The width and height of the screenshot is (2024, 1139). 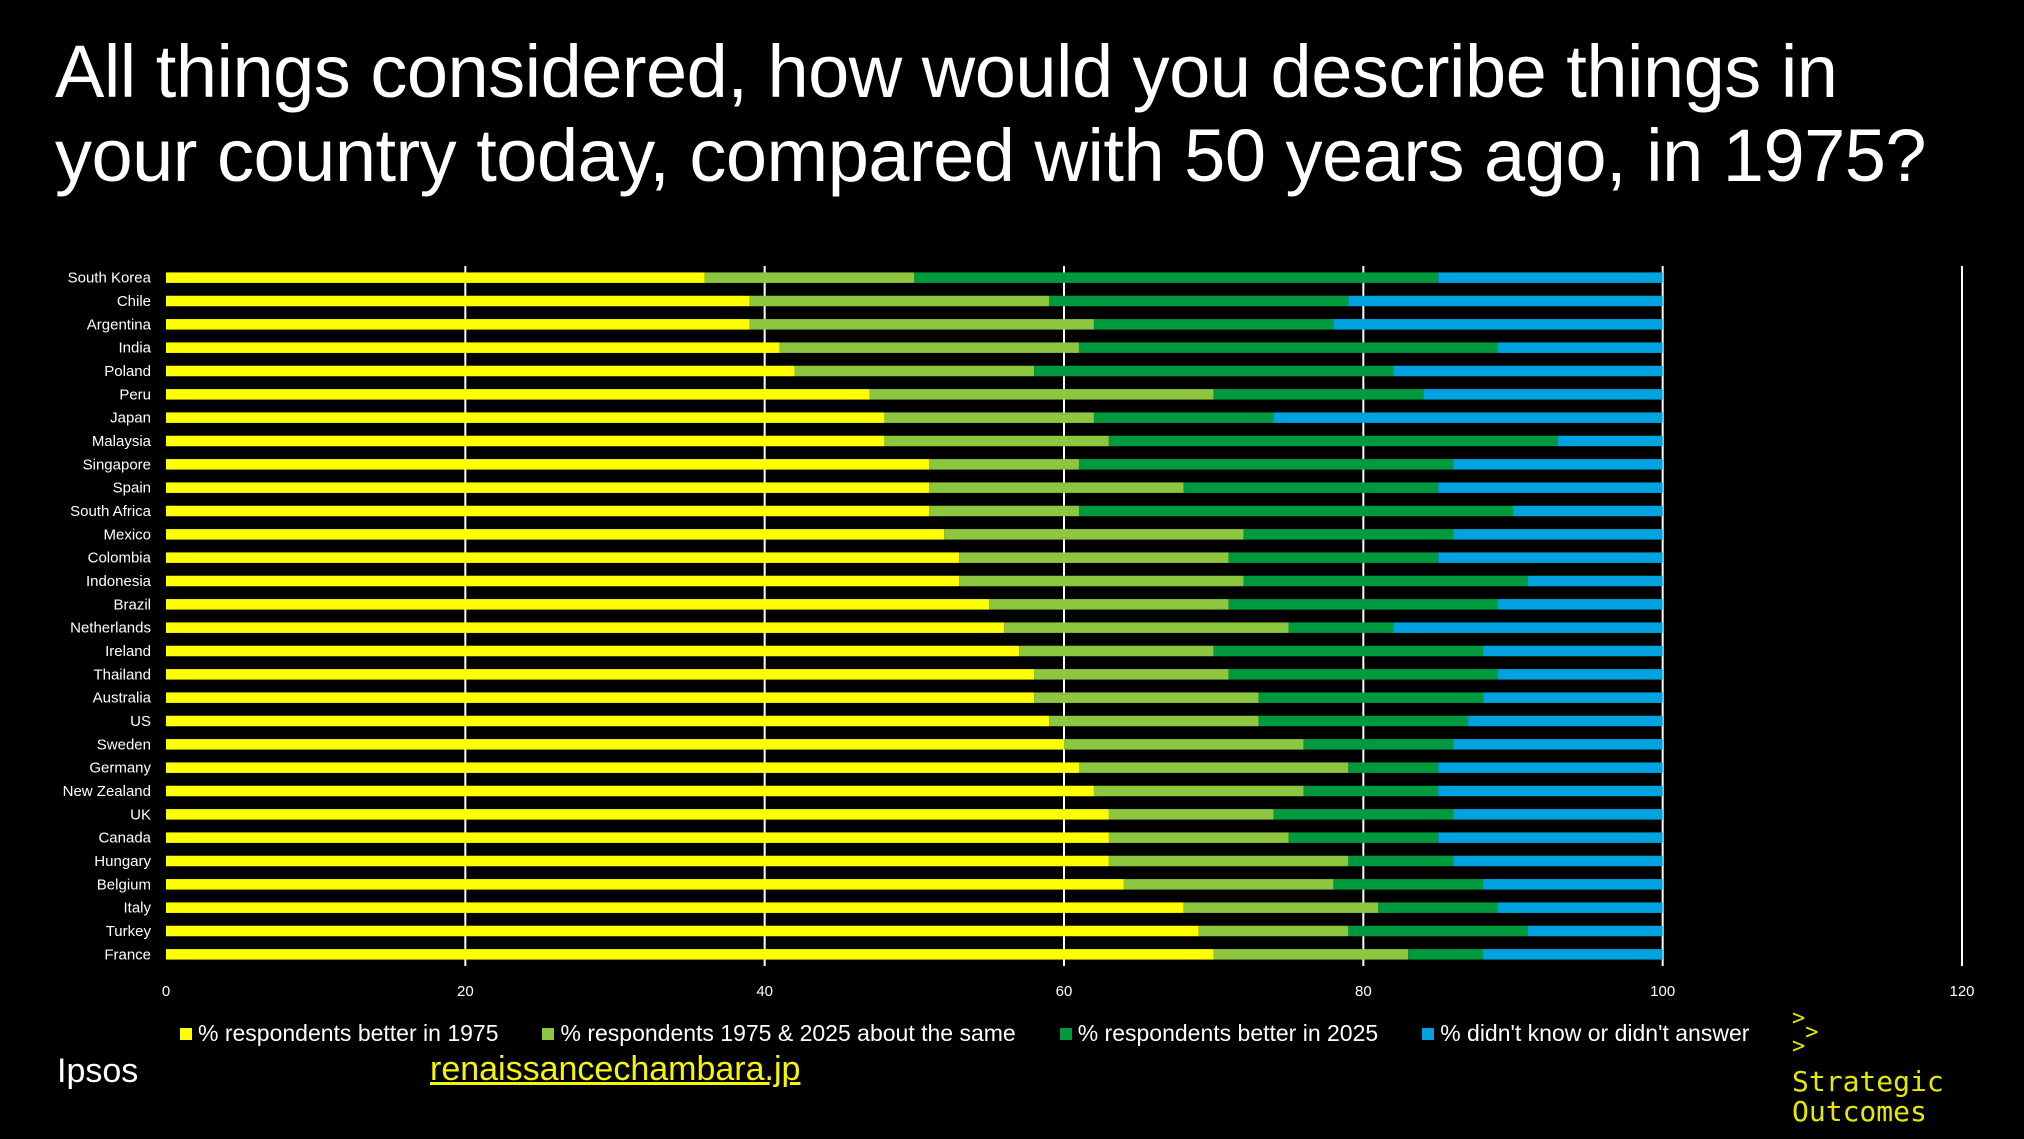 I want to click on category-label: Netherlands, so click(x=110, y=628).